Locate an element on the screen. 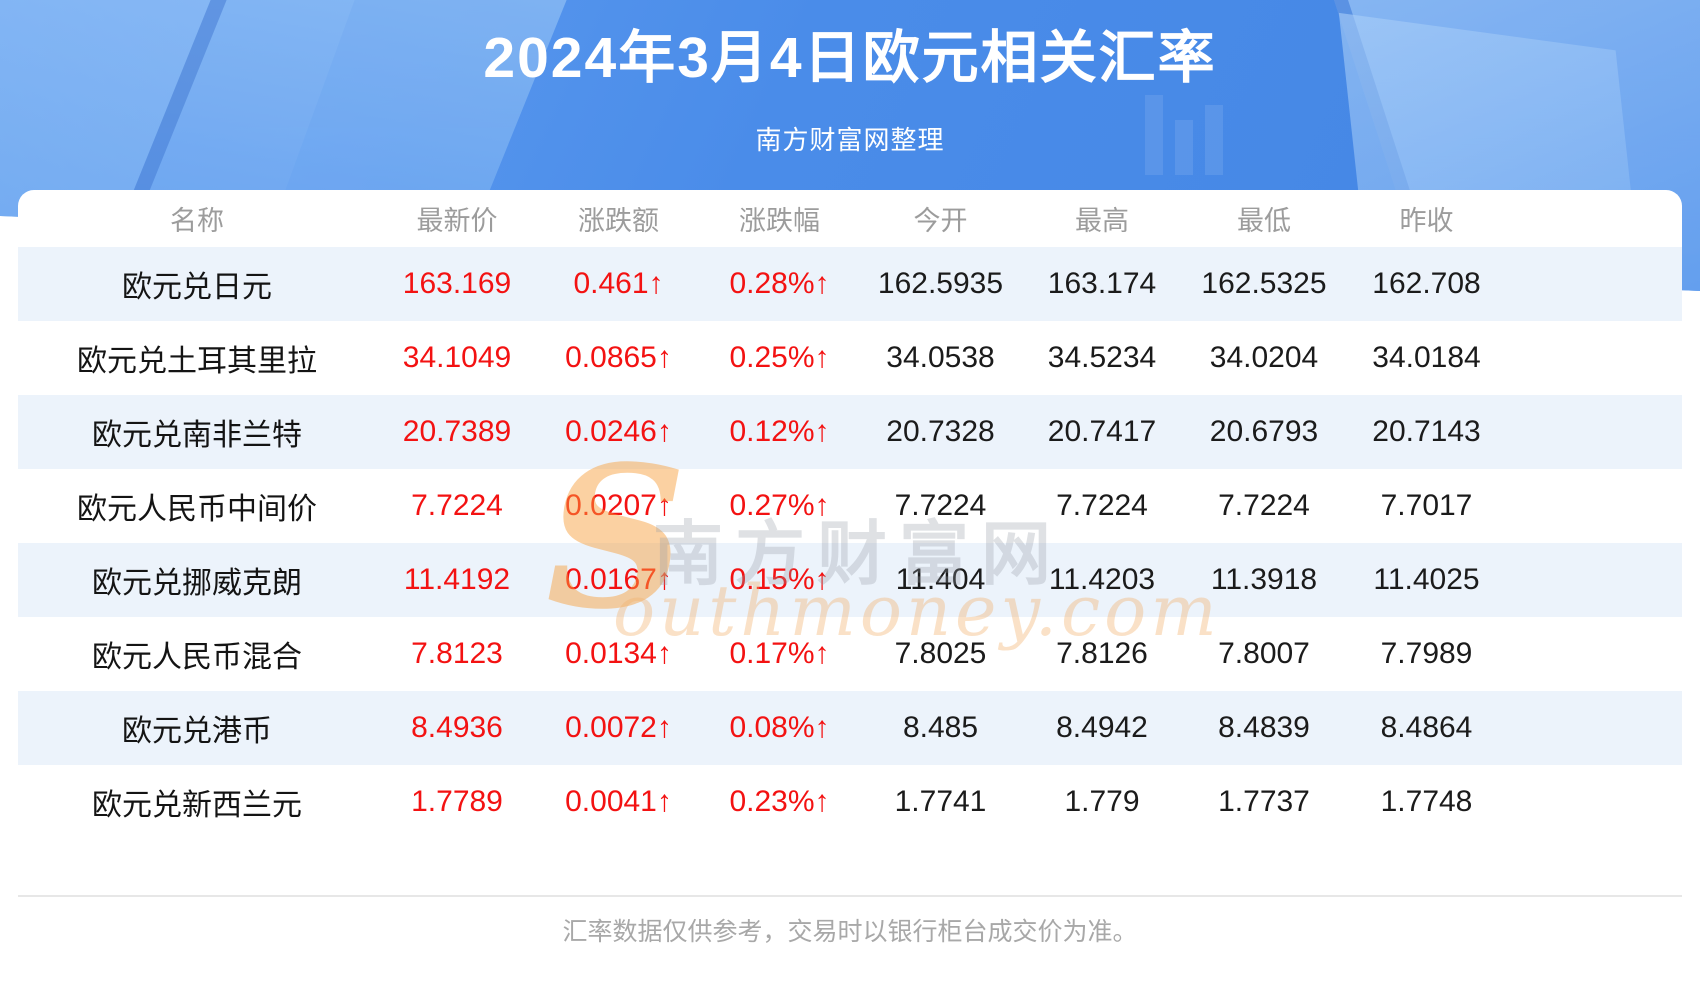 This screenshot has height=1000, width=1700. rates-table-head-row: 名称 最新价 涨跌额 涨跌幅 今开 最高 最低 昨收 is located at coordinates (850, 218).